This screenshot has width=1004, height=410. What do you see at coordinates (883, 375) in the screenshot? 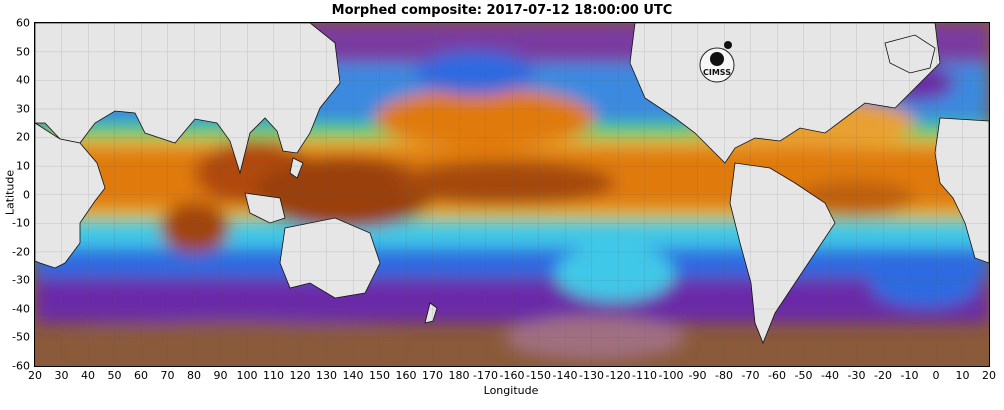
I see `x-tick-label: -20` at bounding box center [883, 375].